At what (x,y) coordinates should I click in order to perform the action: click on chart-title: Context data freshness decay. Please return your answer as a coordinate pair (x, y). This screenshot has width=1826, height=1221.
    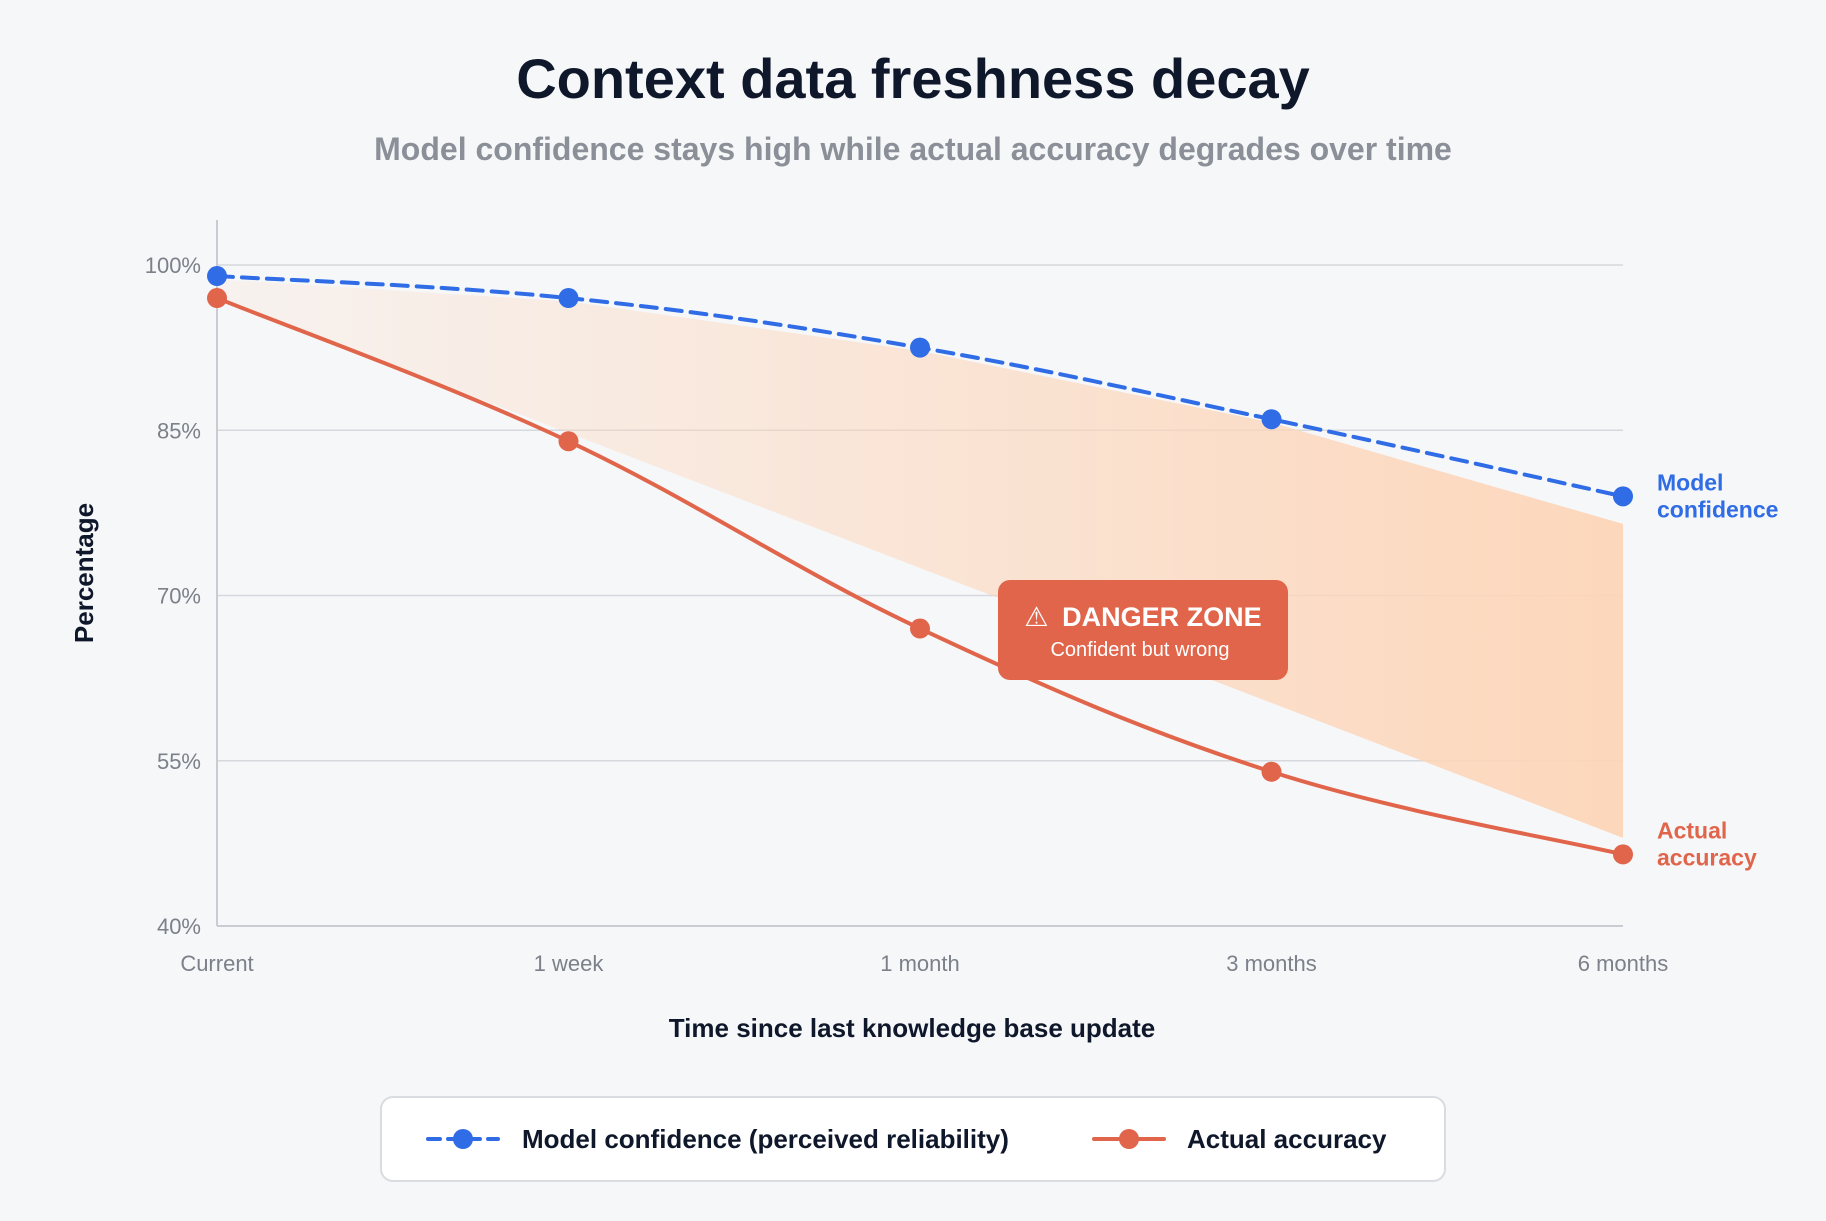
    Looking at the image, I should click on (913, 78).